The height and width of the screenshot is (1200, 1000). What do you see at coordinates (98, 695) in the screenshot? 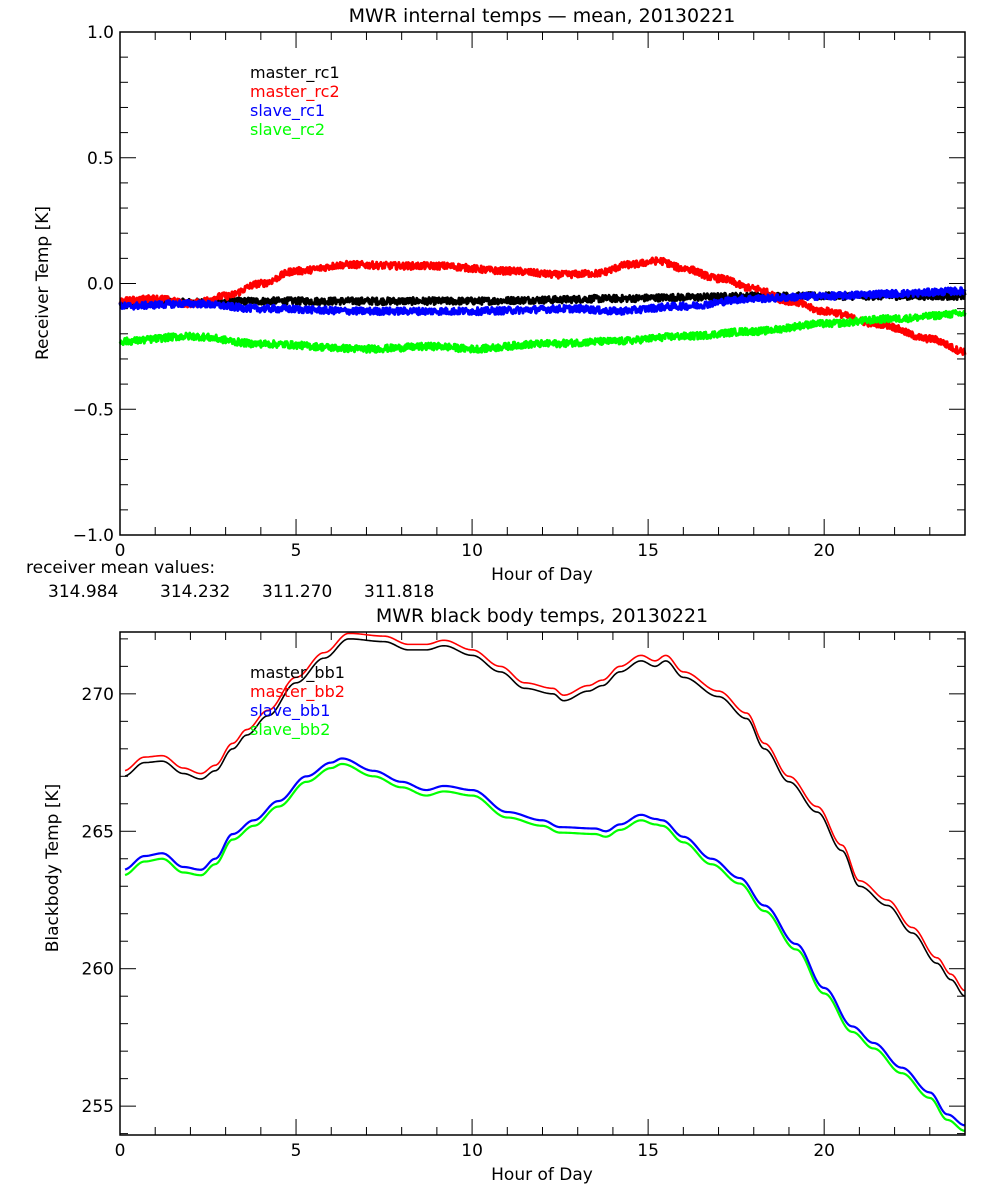
I see `y-tick-label: 270` at bounding box center [98, 695].